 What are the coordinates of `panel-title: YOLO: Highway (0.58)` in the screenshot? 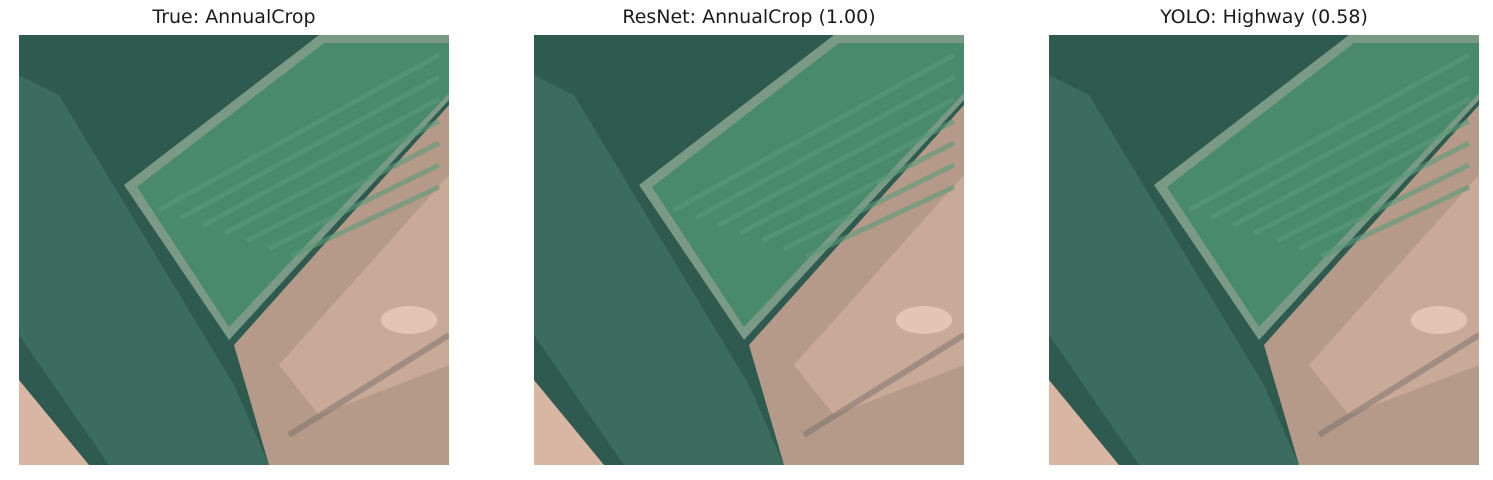 It's located at (1264, 17).